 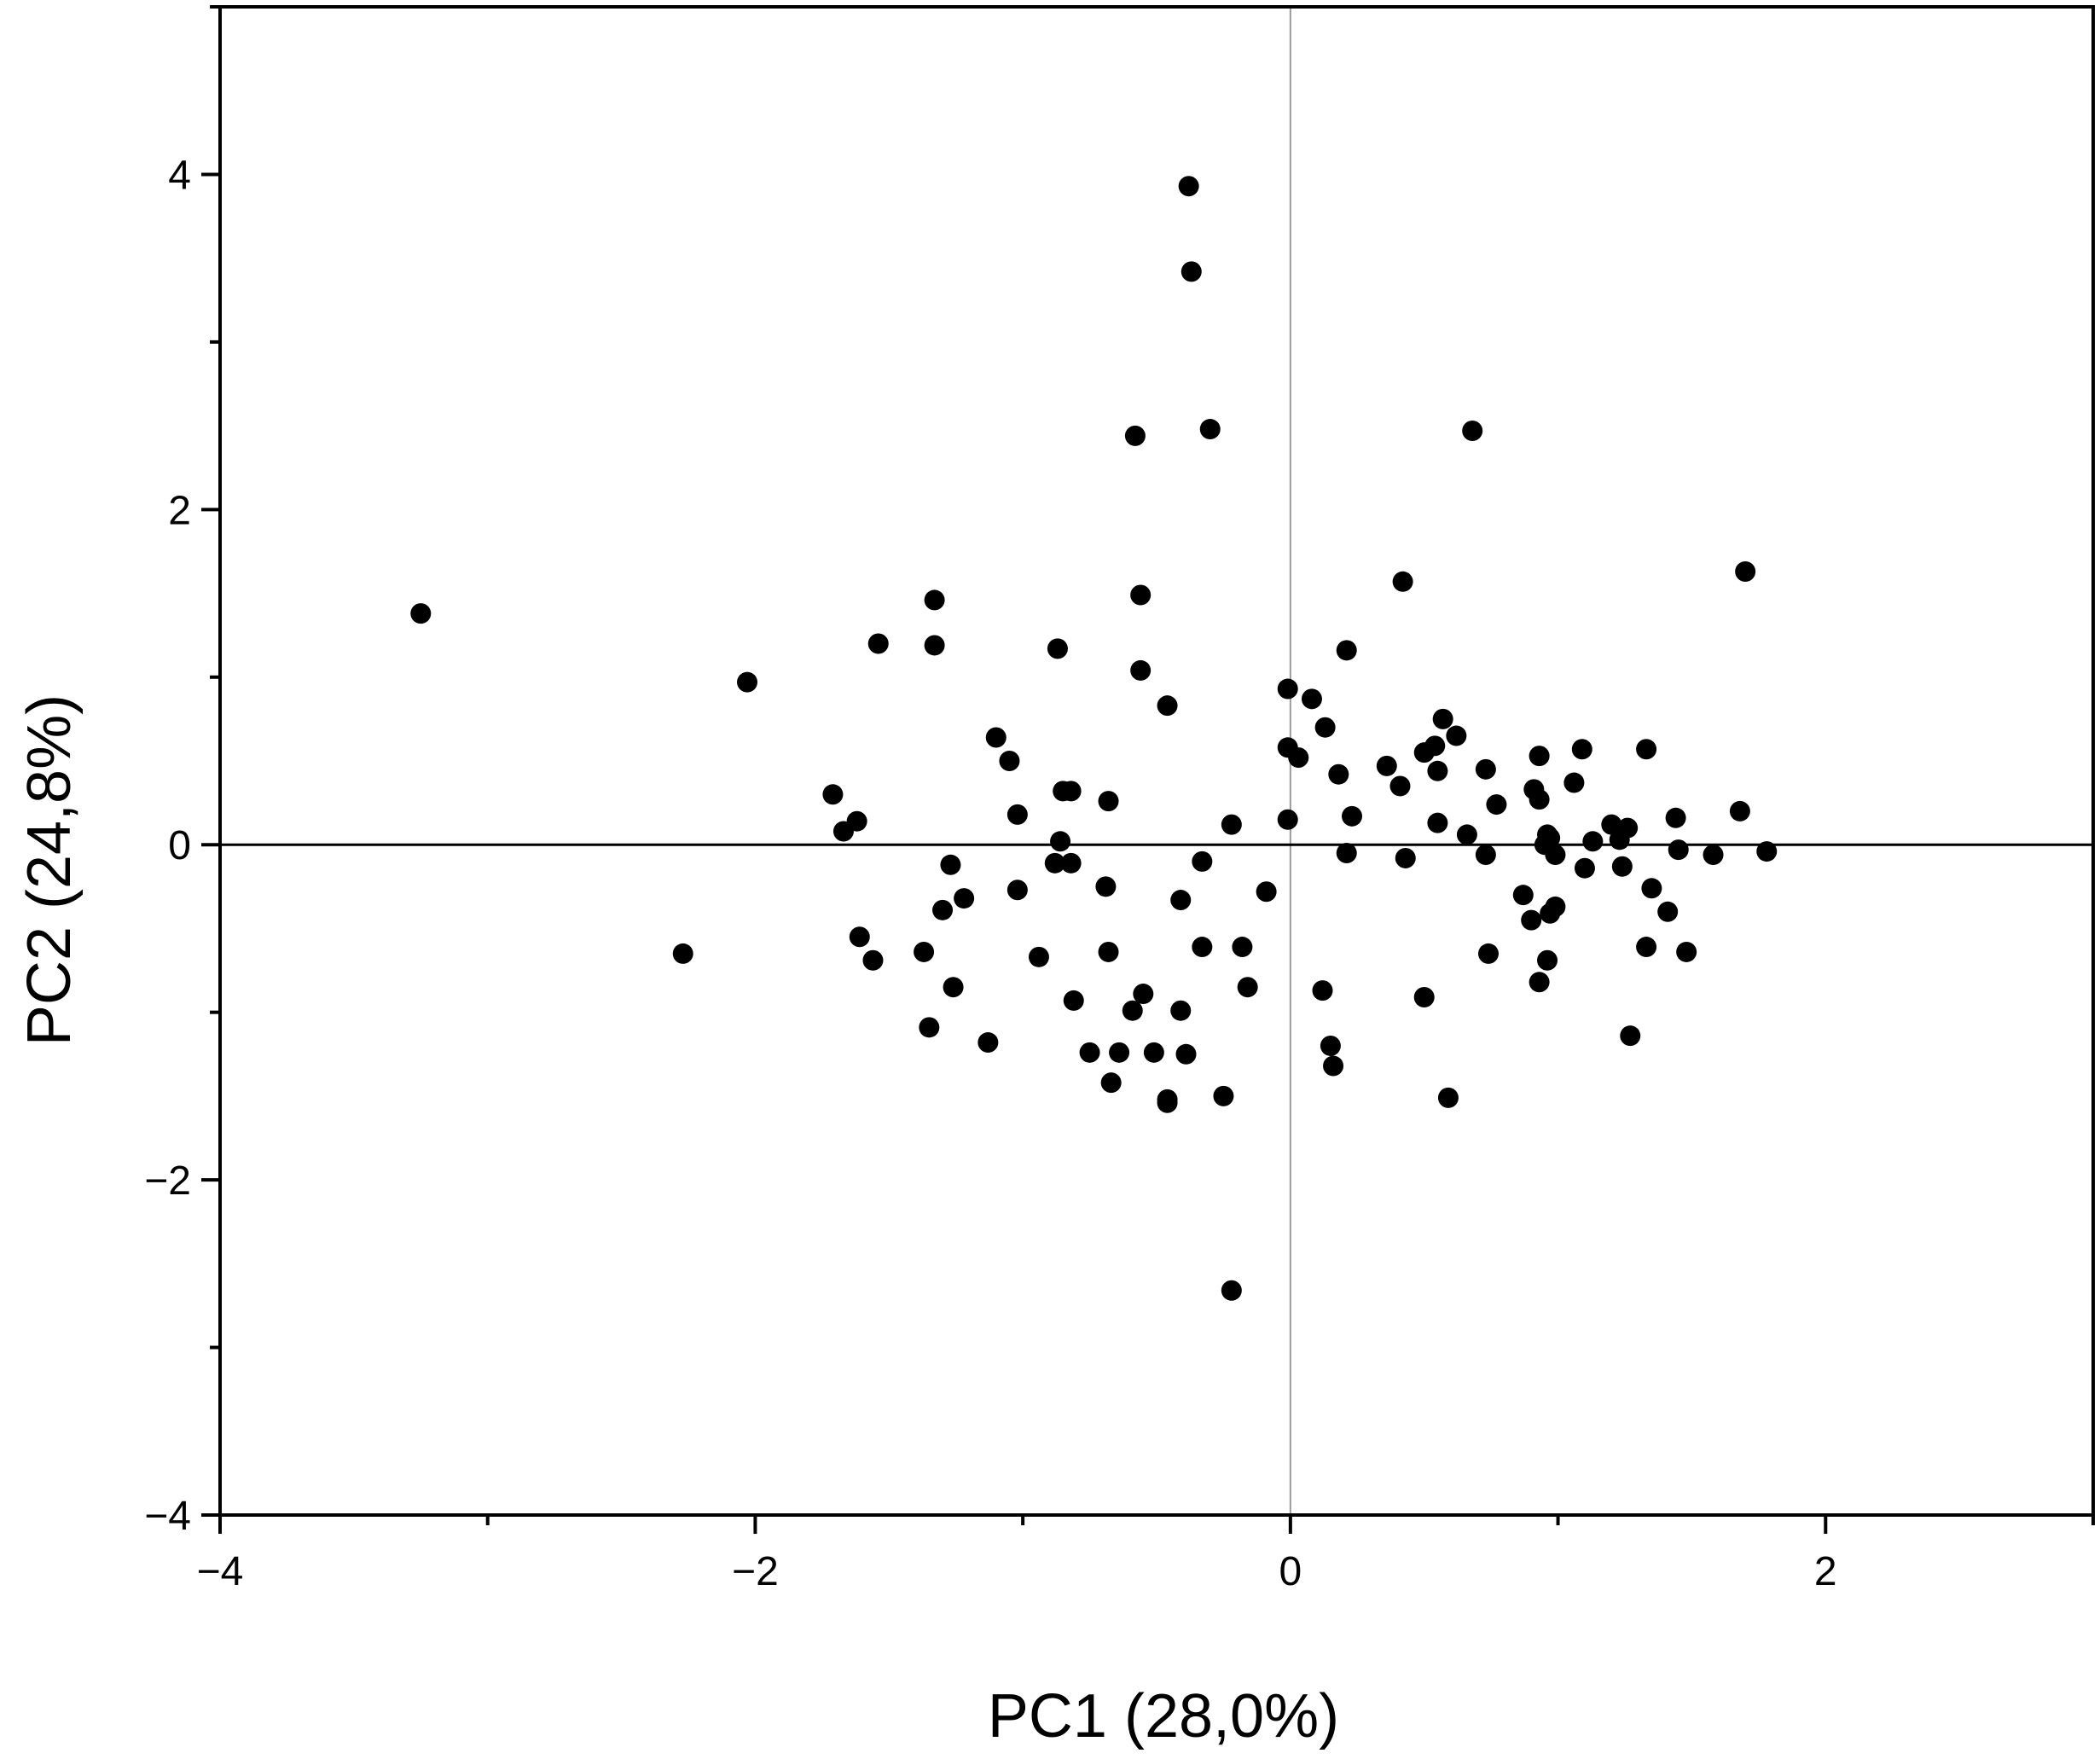 What do you see at coordinates (1290, 1571) in the screenshot?
I see `x-tick-label: 0` at bounding box center [1290, 1571].